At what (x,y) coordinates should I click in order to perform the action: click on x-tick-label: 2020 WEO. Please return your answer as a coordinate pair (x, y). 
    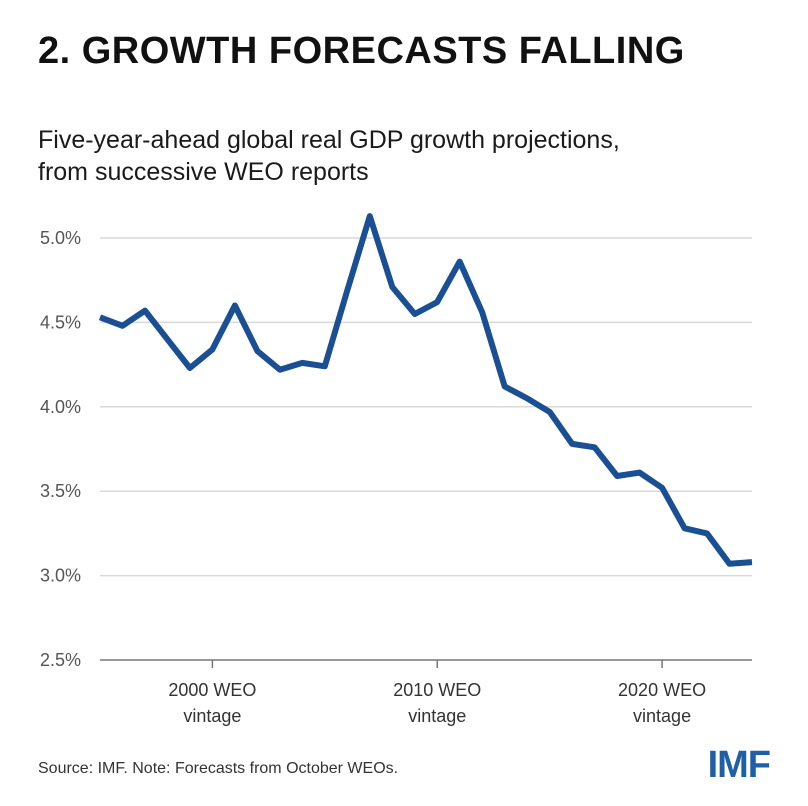
    Looking at the image, I should click on (662, 690).